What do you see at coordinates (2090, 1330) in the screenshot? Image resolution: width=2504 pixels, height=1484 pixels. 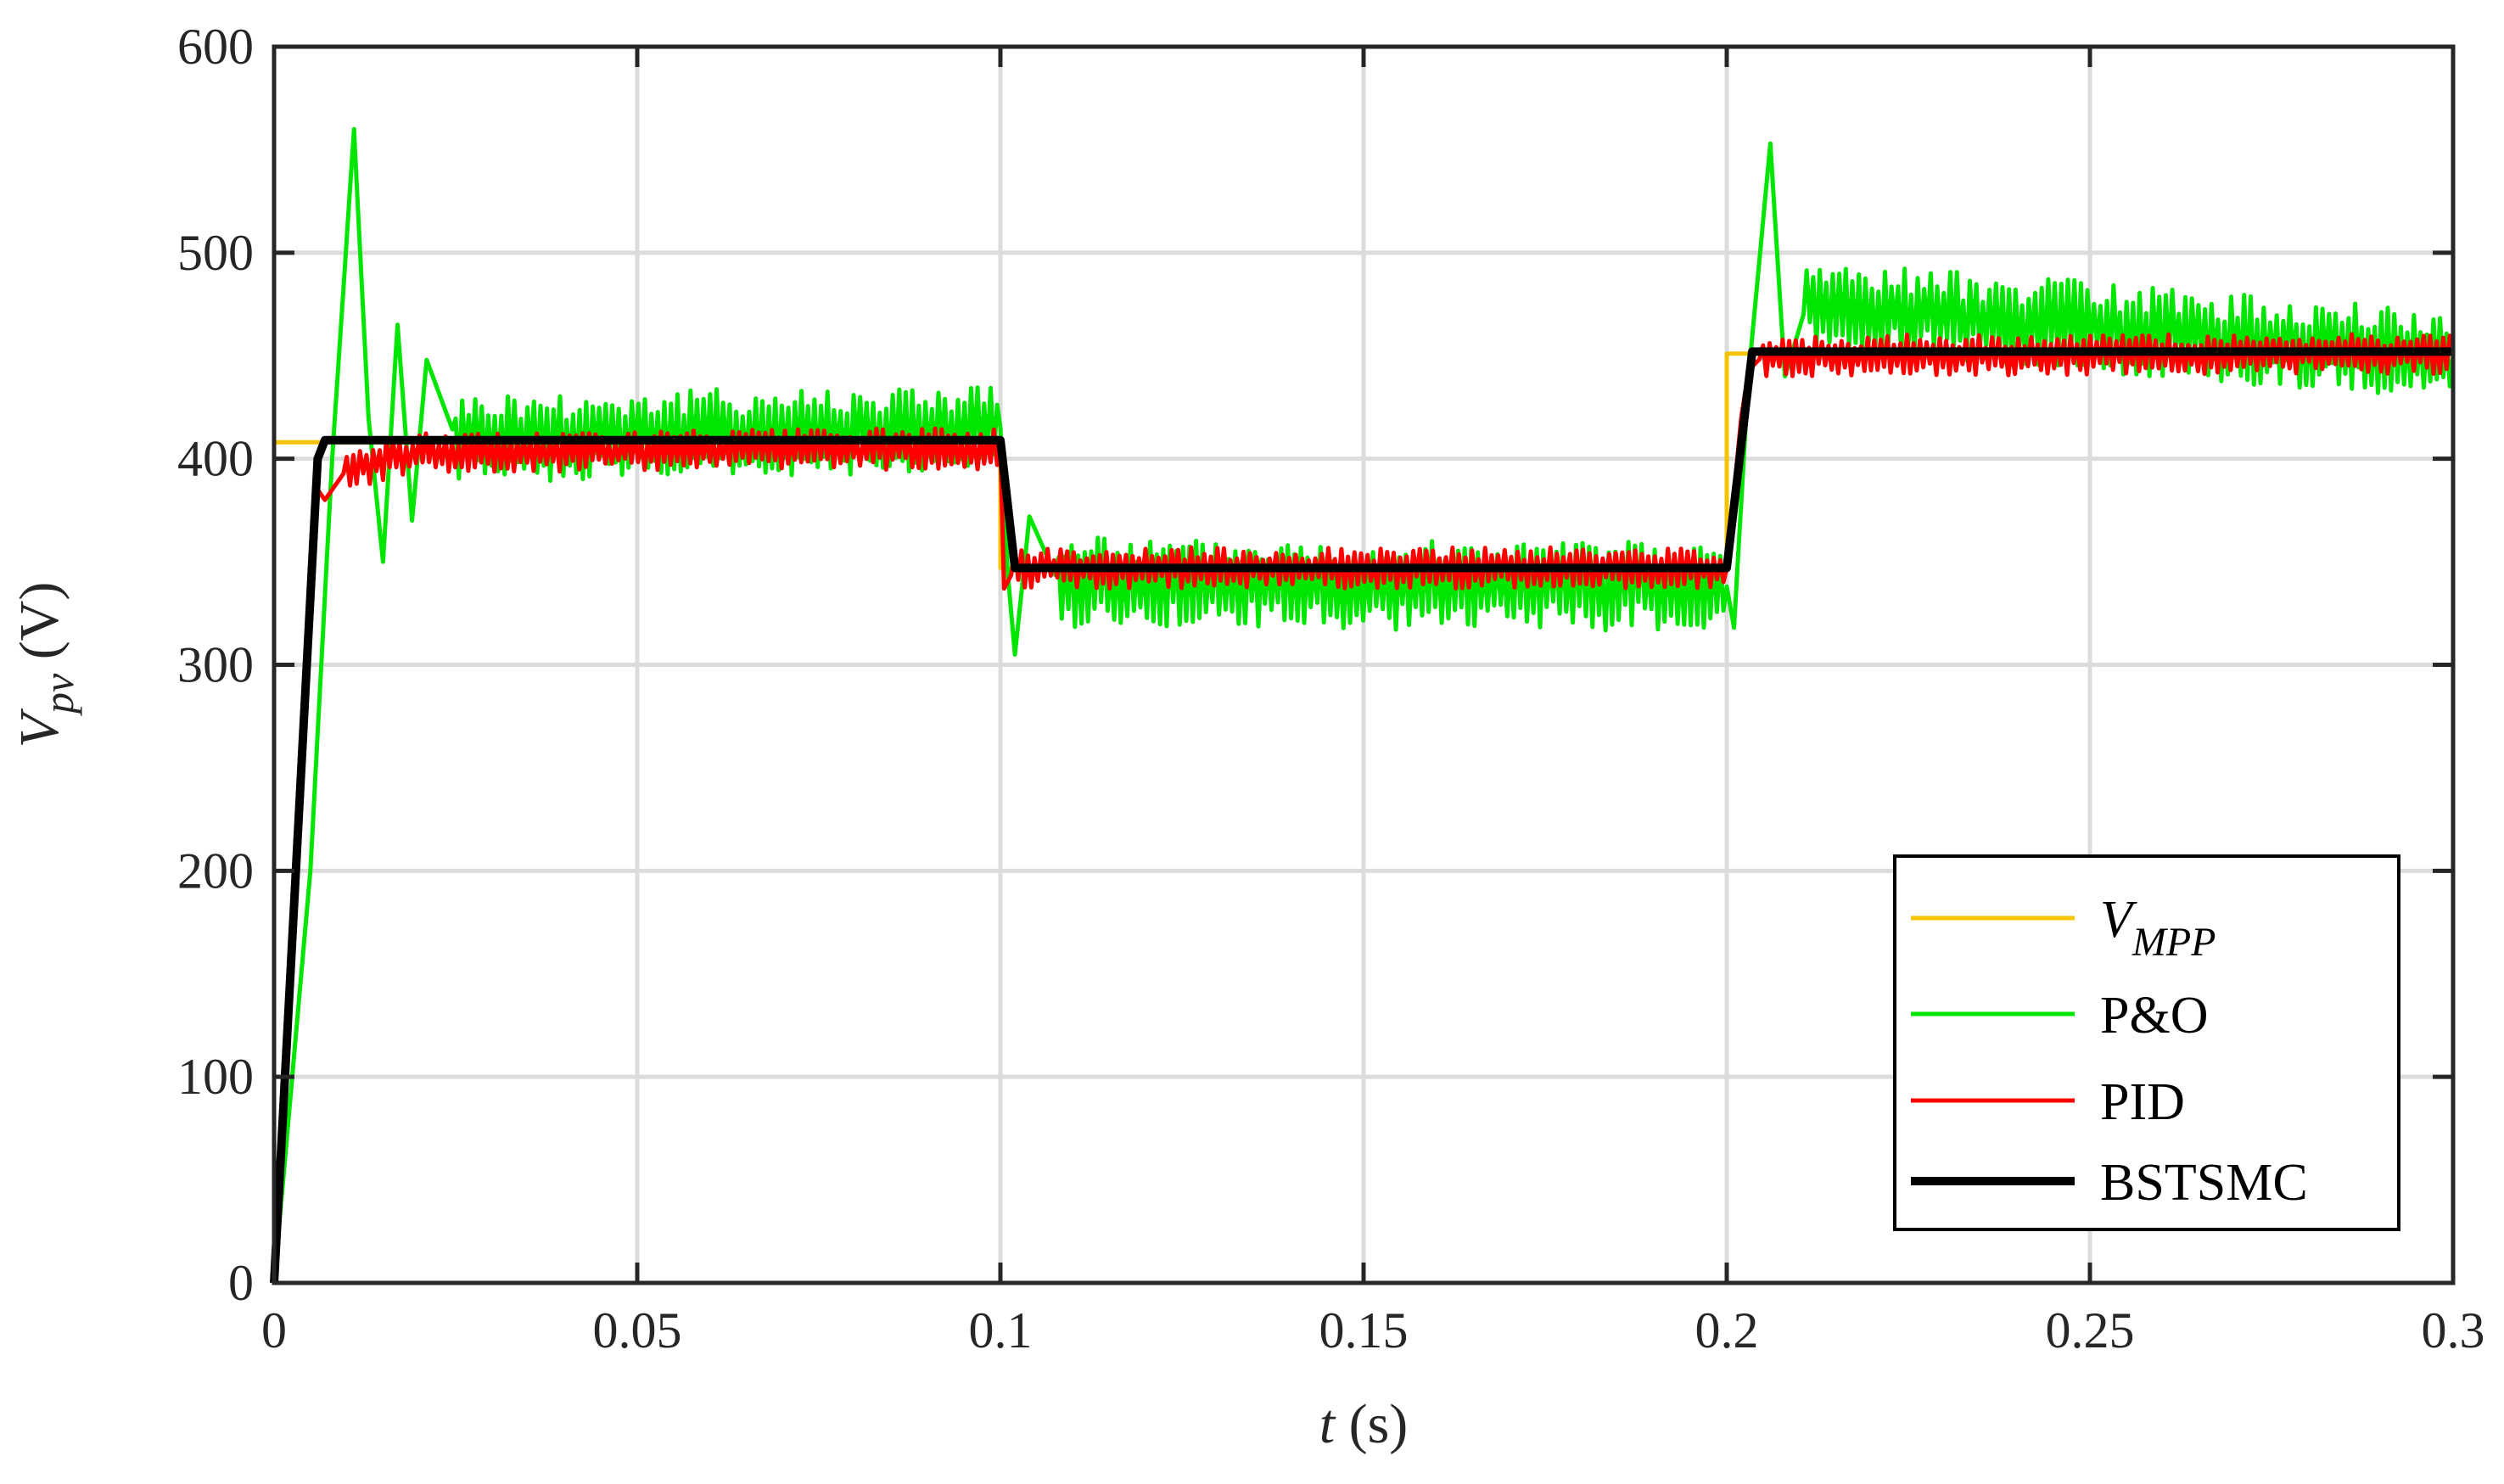 I see `x-tick-label: 0.25` at bounding box center [2090, 1330].